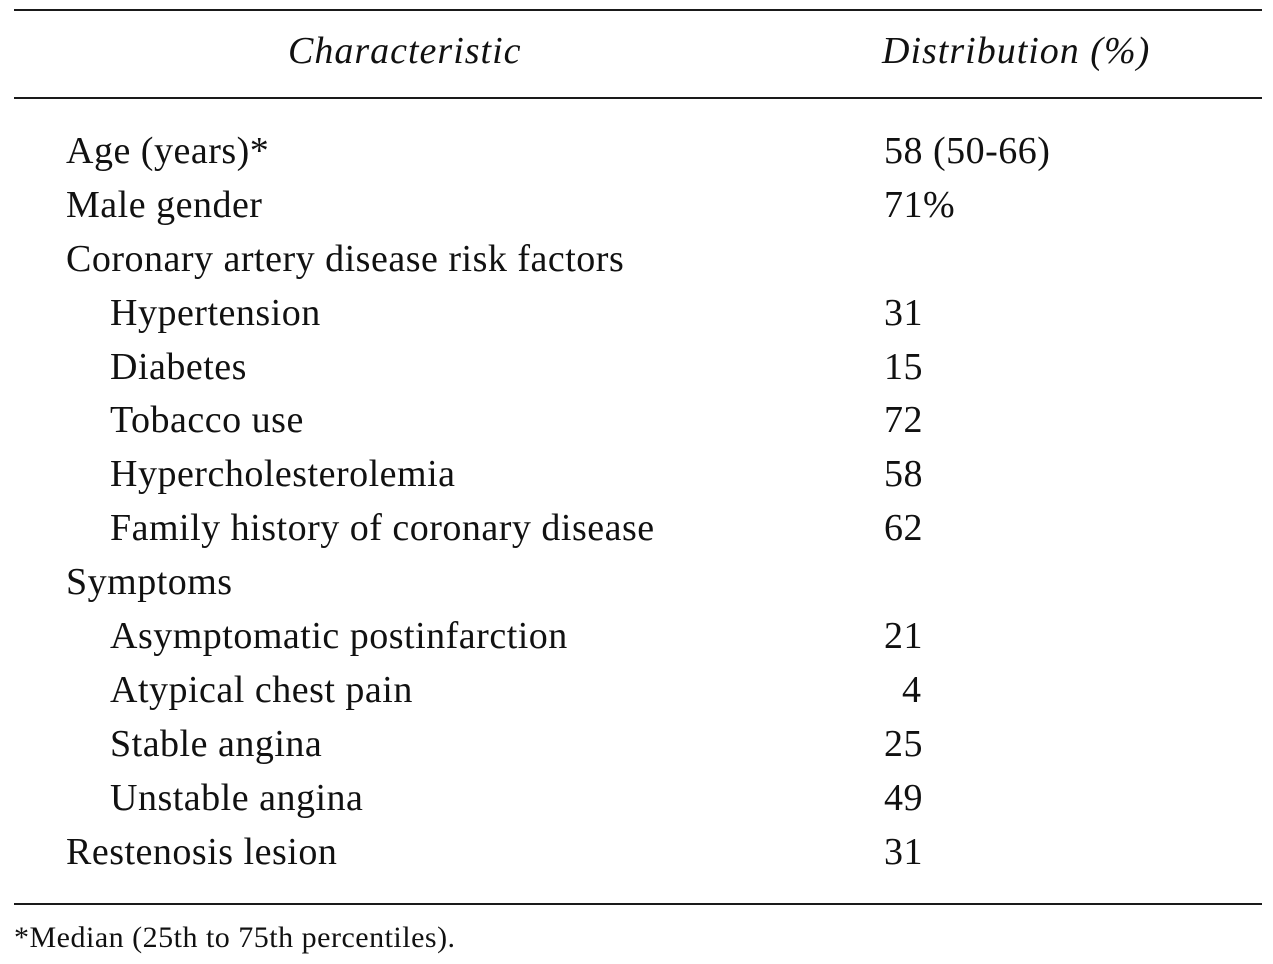 The image size is (1273, 964). Describe the element at coordinates (1016, 51) in the screenshot. I see `column-header-distribution: Distribution (%)` at that location.